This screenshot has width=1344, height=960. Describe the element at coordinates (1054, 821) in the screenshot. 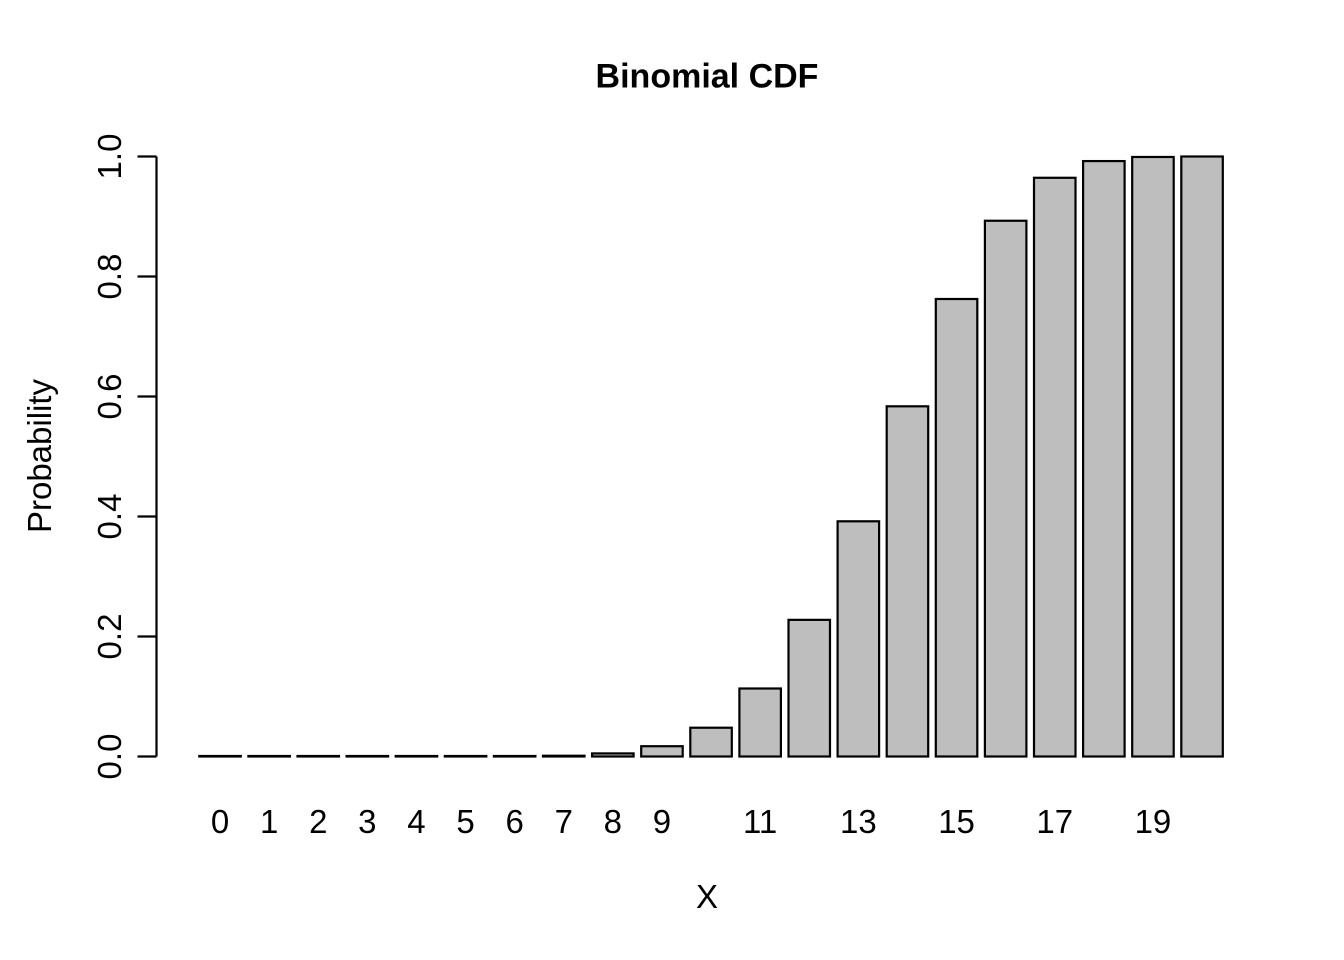

I see `x-tick-label: 17` at that location.